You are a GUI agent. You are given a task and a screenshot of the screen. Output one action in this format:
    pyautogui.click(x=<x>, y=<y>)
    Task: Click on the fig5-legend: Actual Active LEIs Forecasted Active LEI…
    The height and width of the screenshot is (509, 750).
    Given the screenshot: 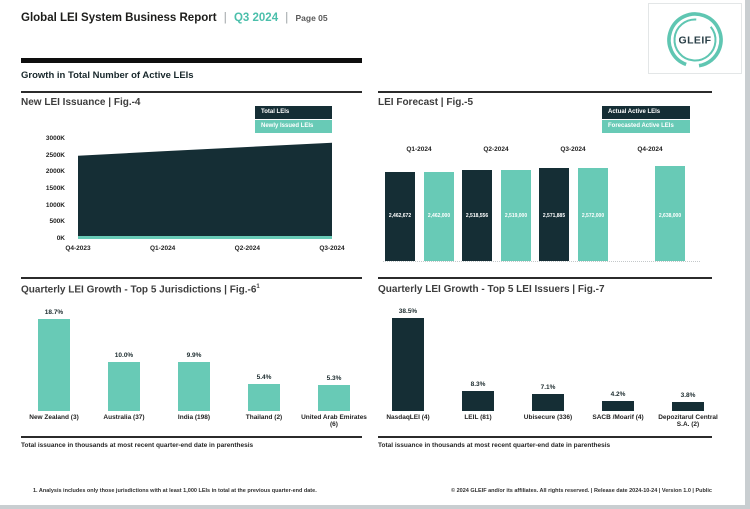 What is the action you would take?
    pyautogui.click(x=646, y=120)
    